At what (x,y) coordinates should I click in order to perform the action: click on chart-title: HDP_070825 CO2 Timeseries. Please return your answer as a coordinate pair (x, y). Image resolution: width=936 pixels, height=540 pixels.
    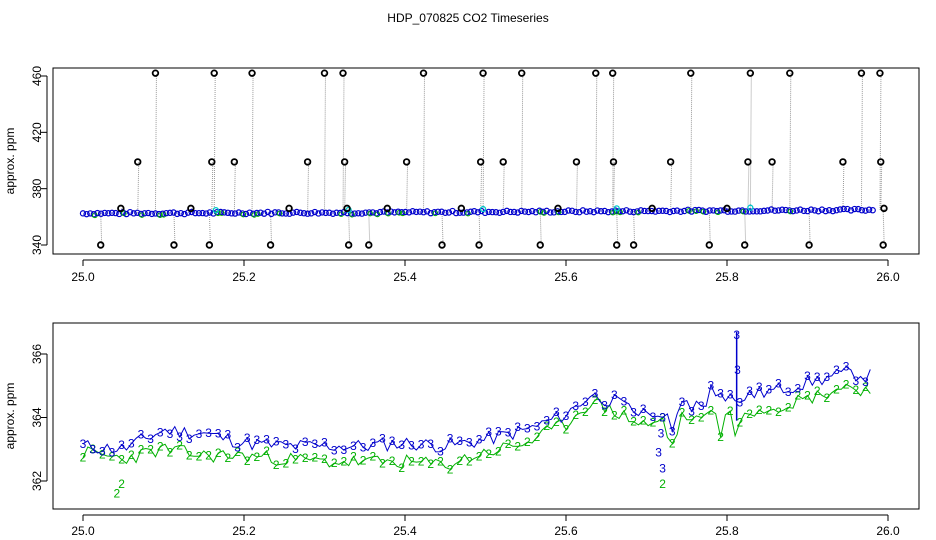
    Looking at the image, I should click on (467, 18).